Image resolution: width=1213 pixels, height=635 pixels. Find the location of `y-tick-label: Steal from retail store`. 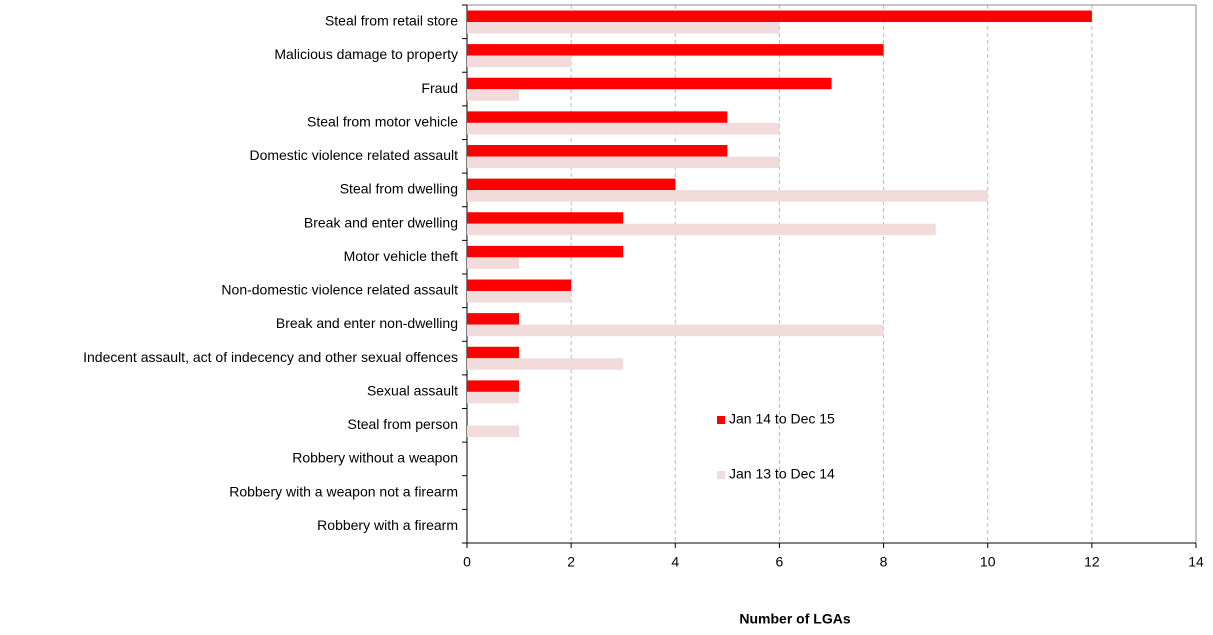

y-tick-label: Steal from retail store is located at coordinates (391, 21).